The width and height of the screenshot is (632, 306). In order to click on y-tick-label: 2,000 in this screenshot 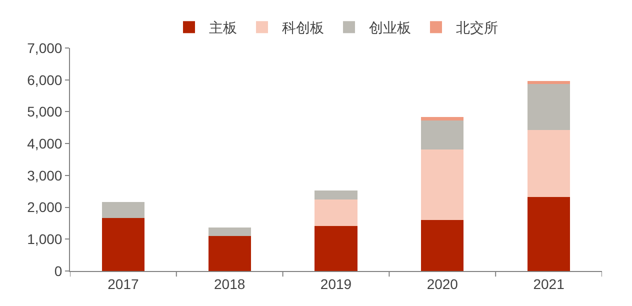, I will do `click(44, 207)`.